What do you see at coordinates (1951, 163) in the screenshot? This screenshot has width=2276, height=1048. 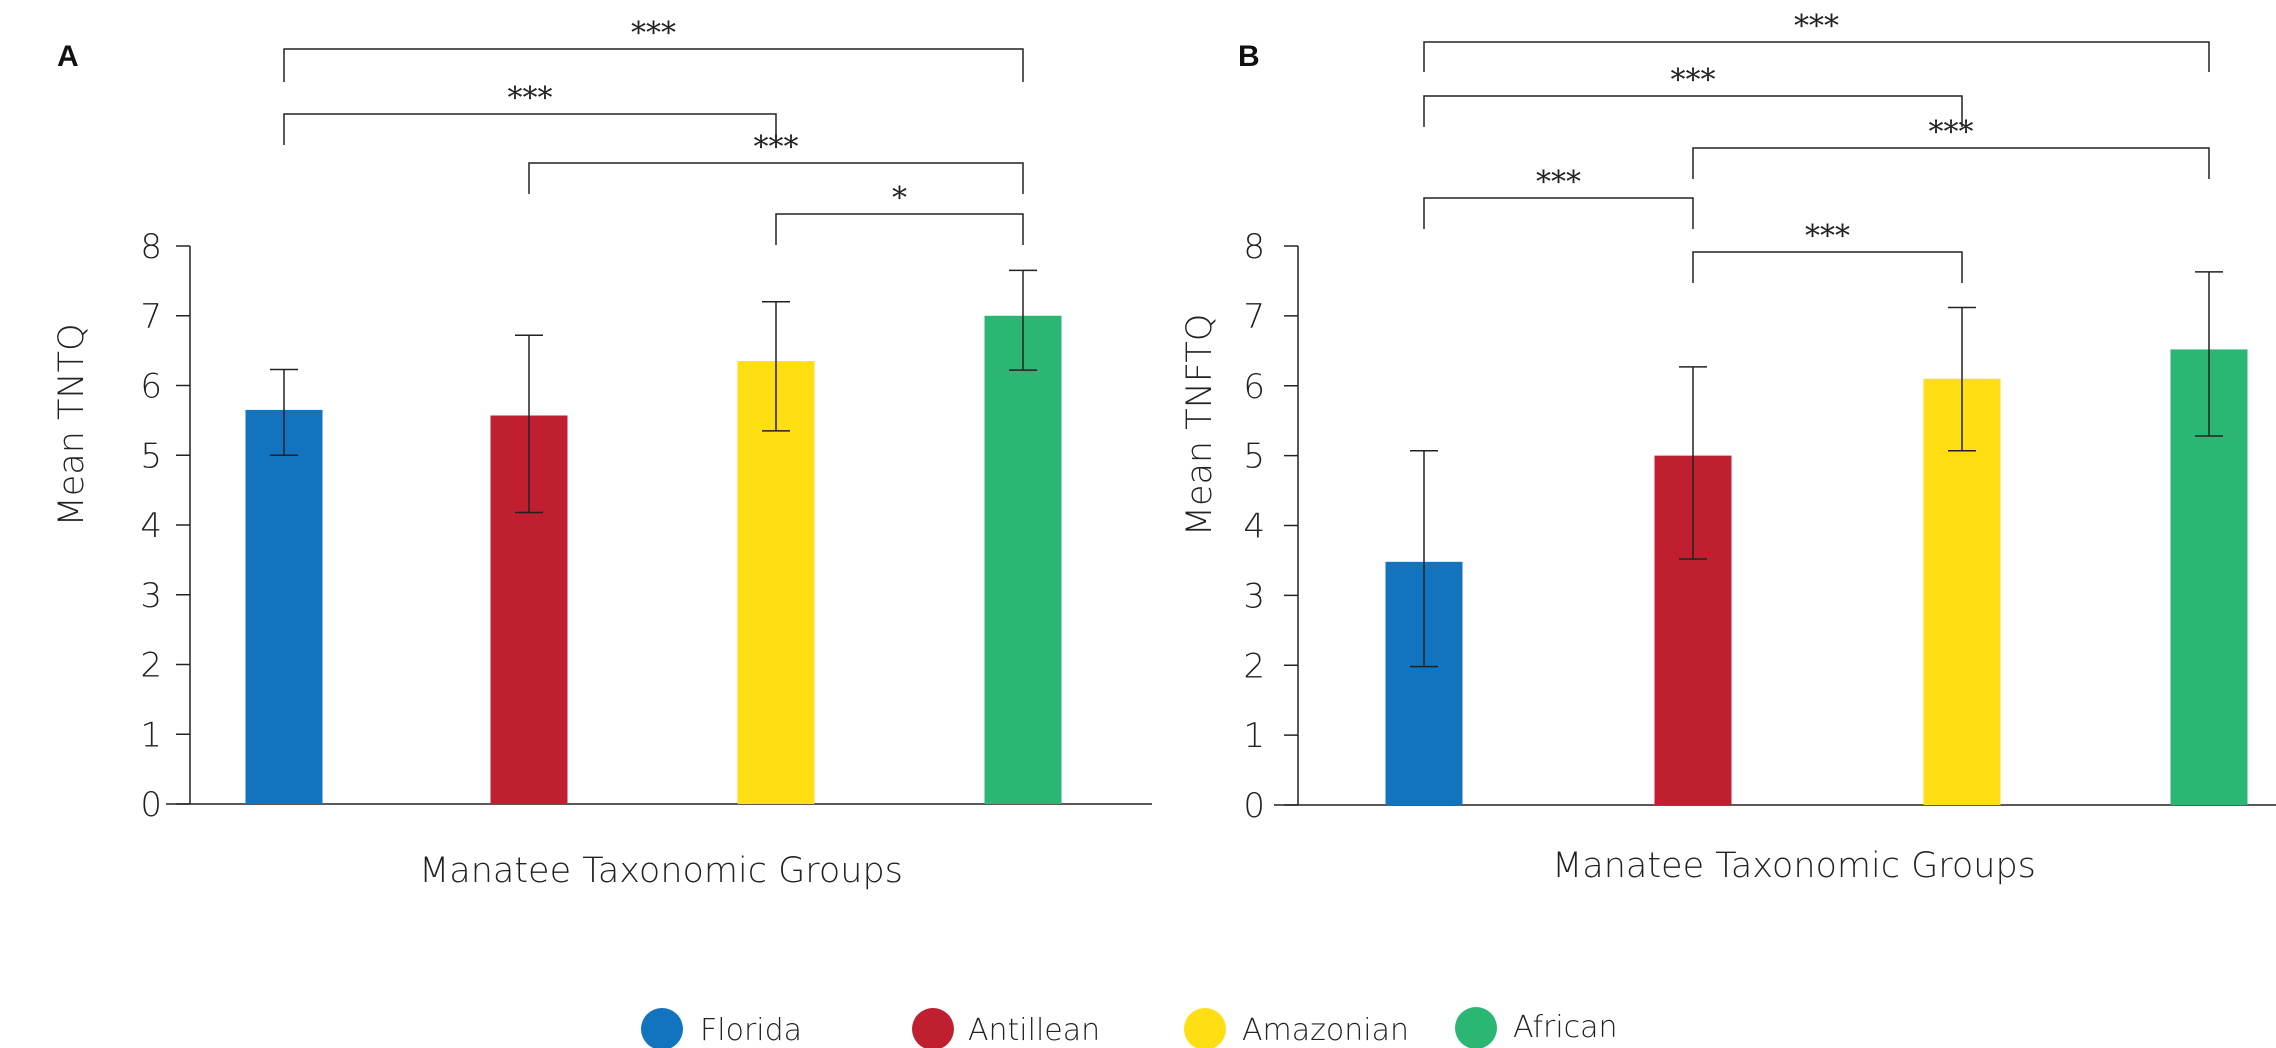 I see `panel-b-significance-antillean-african-bracket` at bounding box center [1951, 163].